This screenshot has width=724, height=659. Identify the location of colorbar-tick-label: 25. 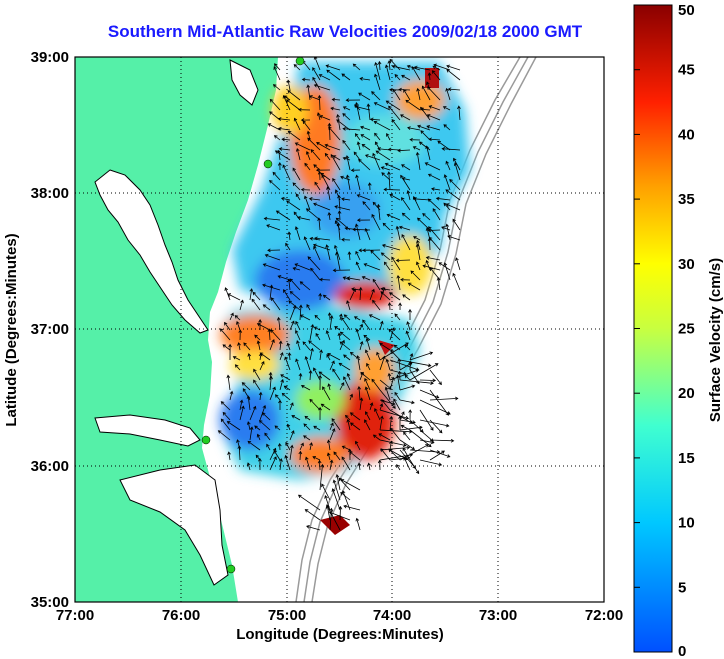
(686, 329).